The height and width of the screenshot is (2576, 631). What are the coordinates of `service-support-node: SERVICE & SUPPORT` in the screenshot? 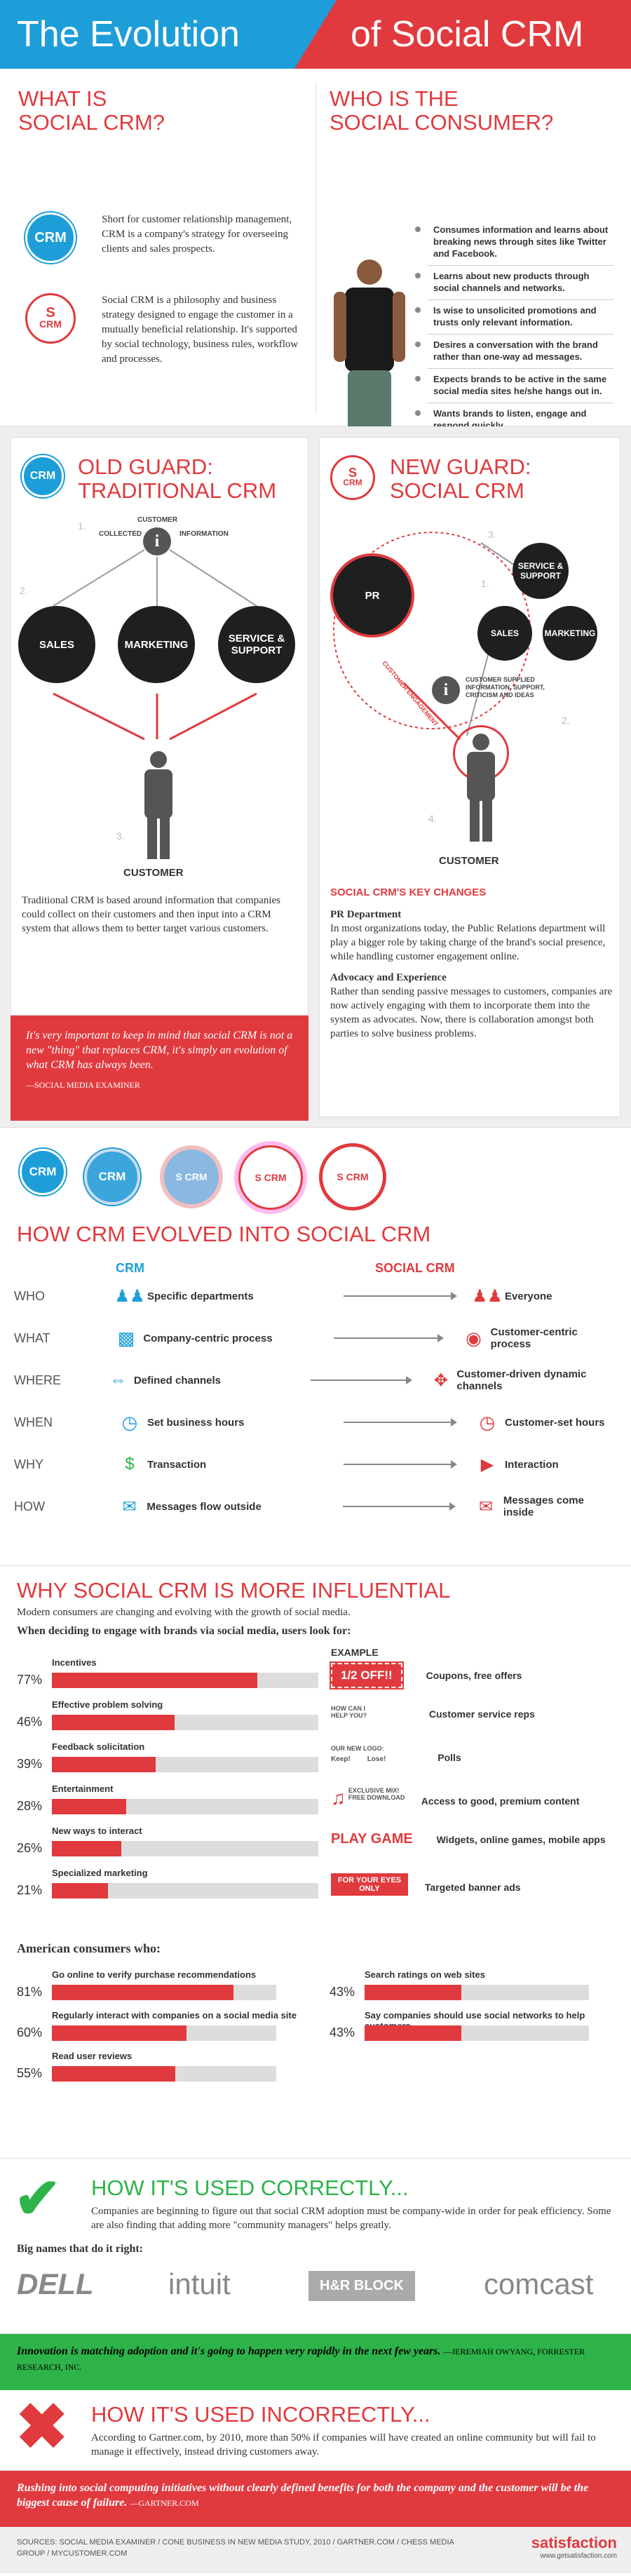 It's located at (256, 644).